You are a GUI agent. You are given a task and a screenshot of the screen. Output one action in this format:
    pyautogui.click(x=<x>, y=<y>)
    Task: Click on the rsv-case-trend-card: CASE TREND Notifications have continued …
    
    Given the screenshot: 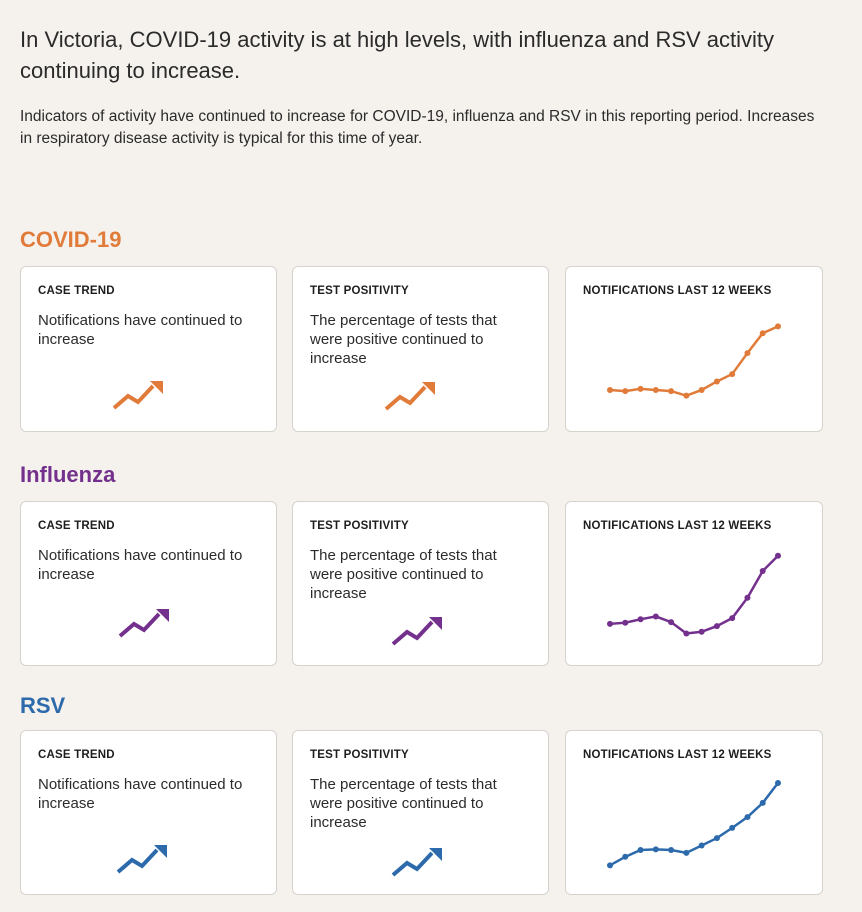 What is the action you would take?
    pyautogui.click(x=148, y=812)
    